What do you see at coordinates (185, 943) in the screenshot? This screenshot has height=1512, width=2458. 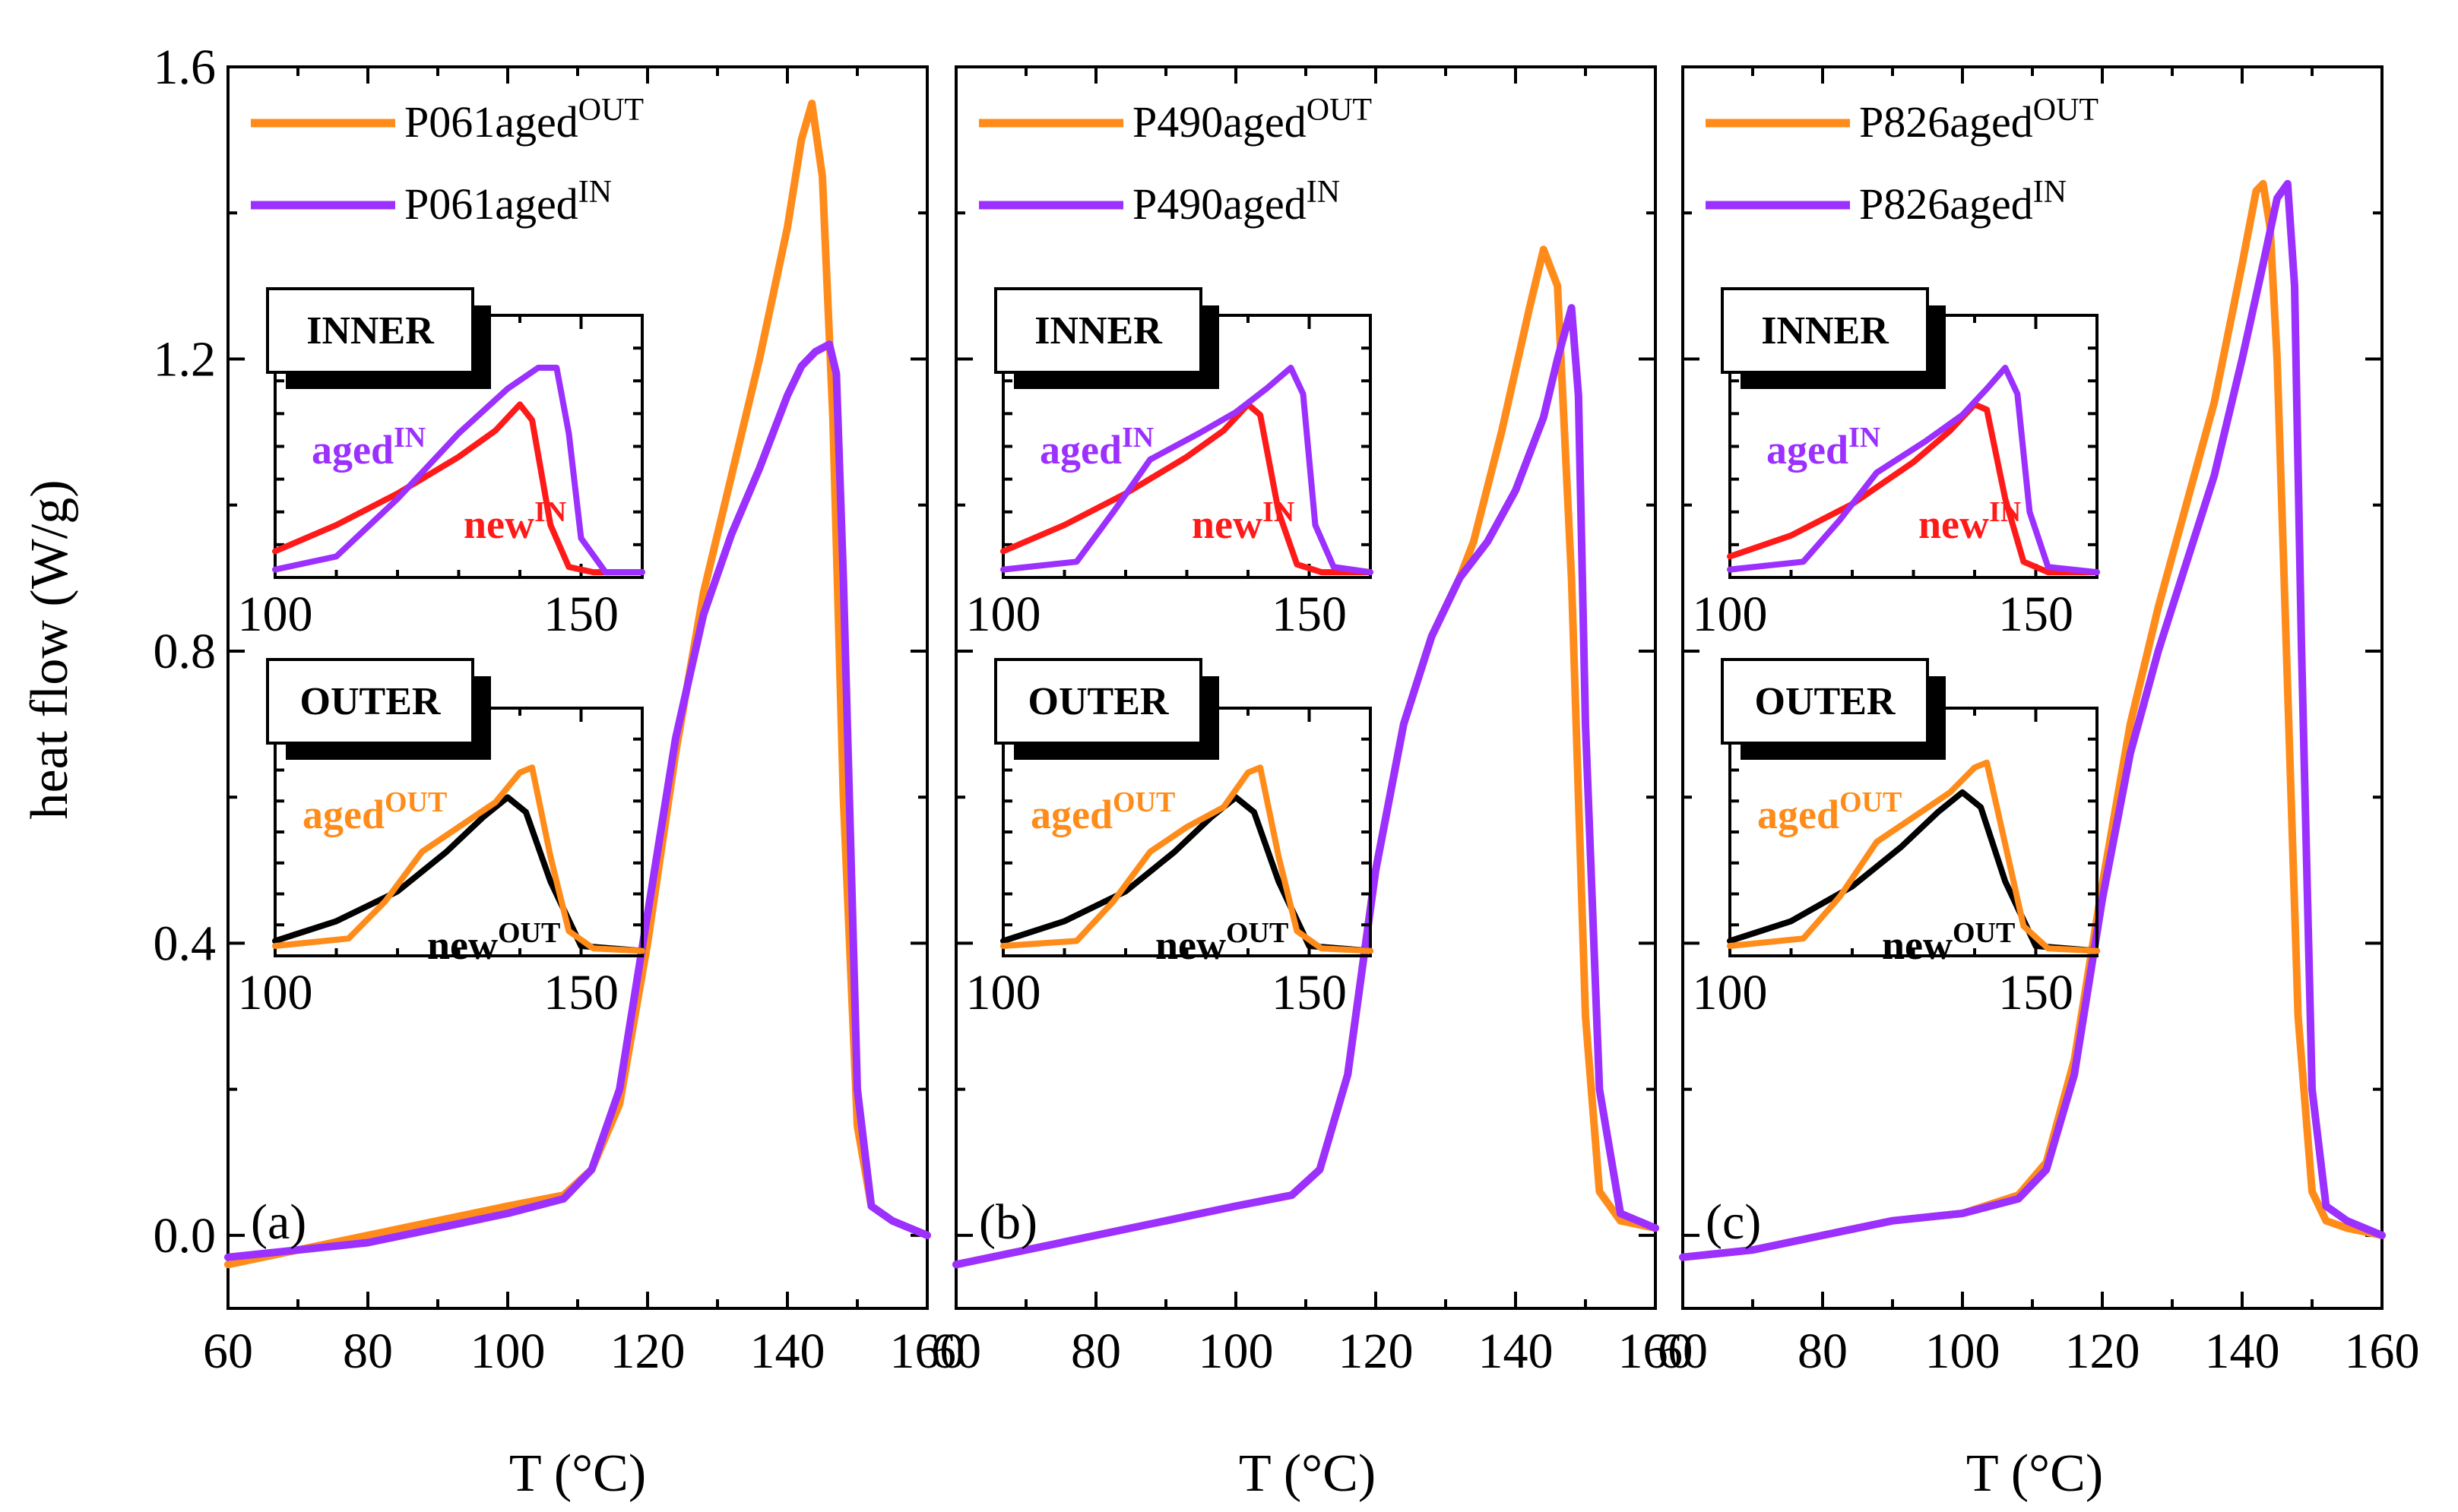 I see `y-tick-label: 0.4` at bounding box center [185, 943].